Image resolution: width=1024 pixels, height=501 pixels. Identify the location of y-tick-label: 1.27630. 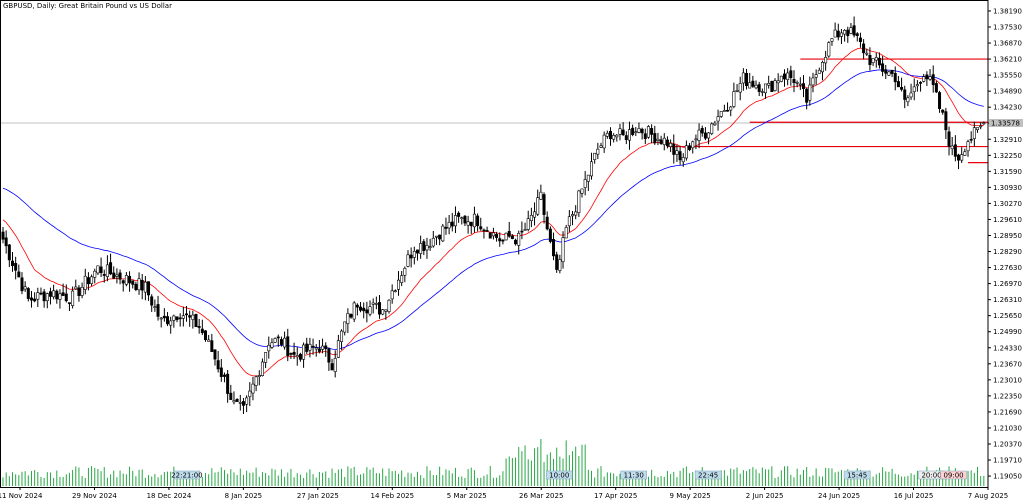
(1007, 268).